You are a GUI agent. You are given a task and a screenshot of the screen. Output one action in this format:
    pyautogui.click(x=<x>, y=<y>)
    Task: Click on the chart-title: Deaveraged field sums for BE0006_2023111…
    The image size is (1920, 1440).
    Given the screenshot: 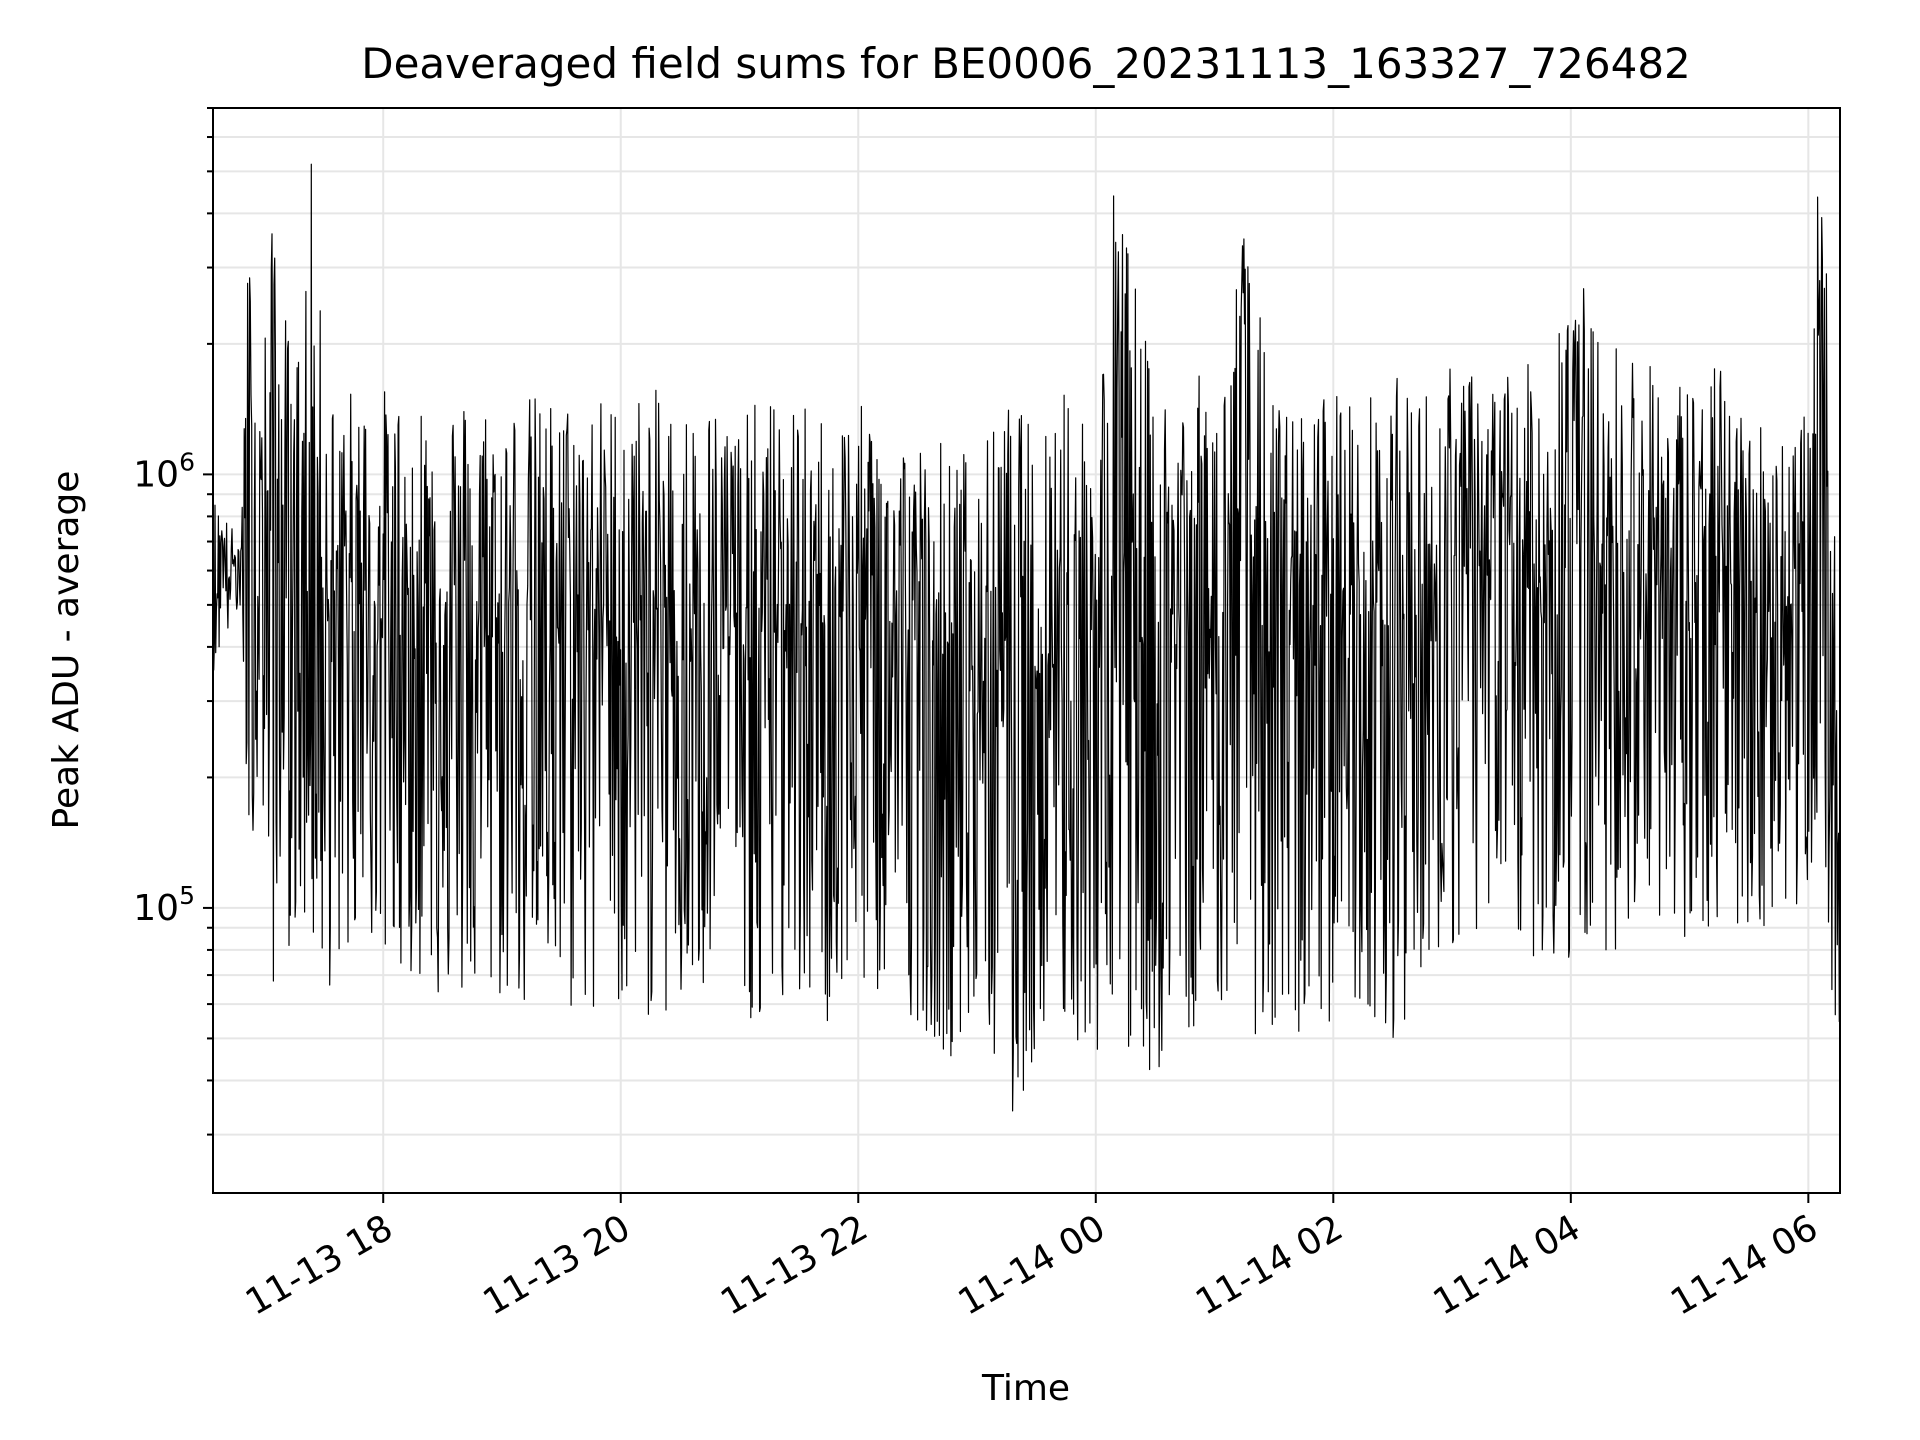 What is the action you would take?
    pyautogui.click(x=1026, y=63)
    